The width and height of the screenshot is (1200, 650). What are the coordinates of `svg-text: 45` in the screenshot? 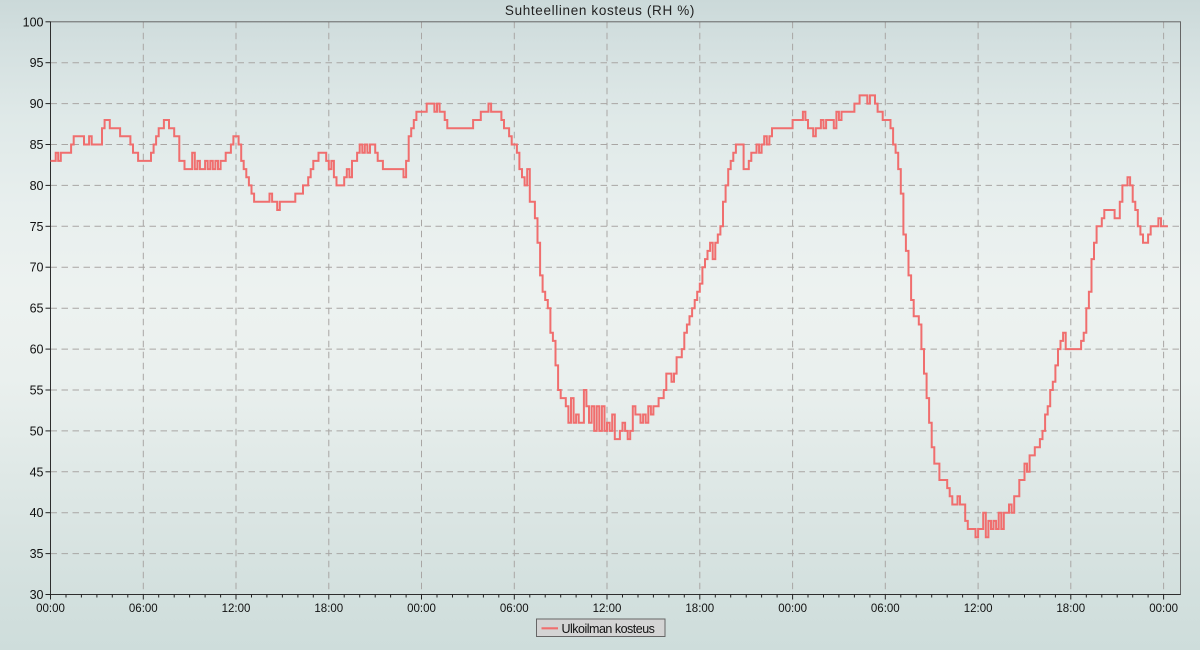 It's located at (37, 472).